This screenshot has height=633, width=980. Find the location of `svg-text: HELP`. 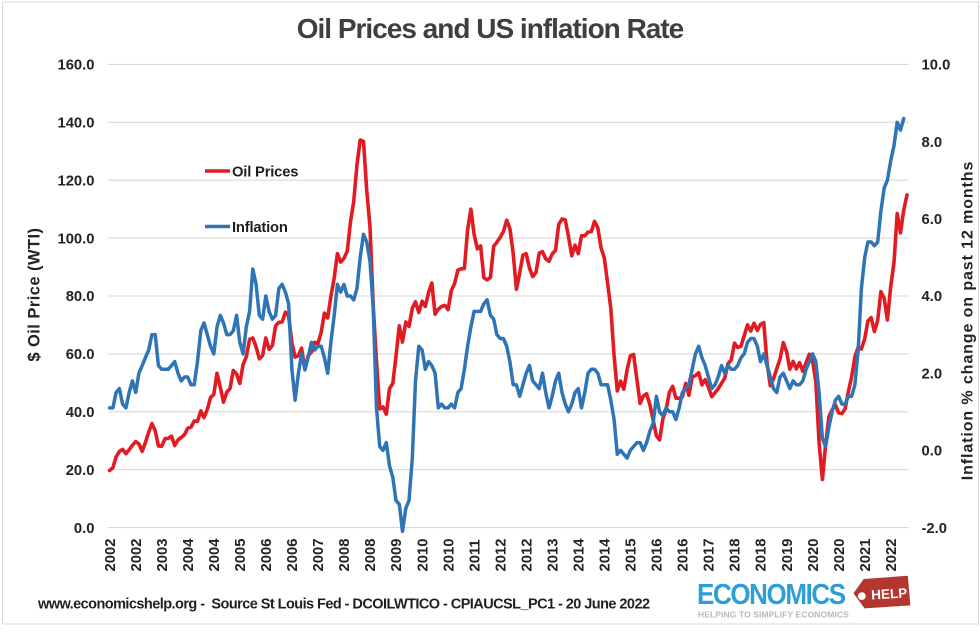

svg-text: HELP is located at coordinates (889, 593).